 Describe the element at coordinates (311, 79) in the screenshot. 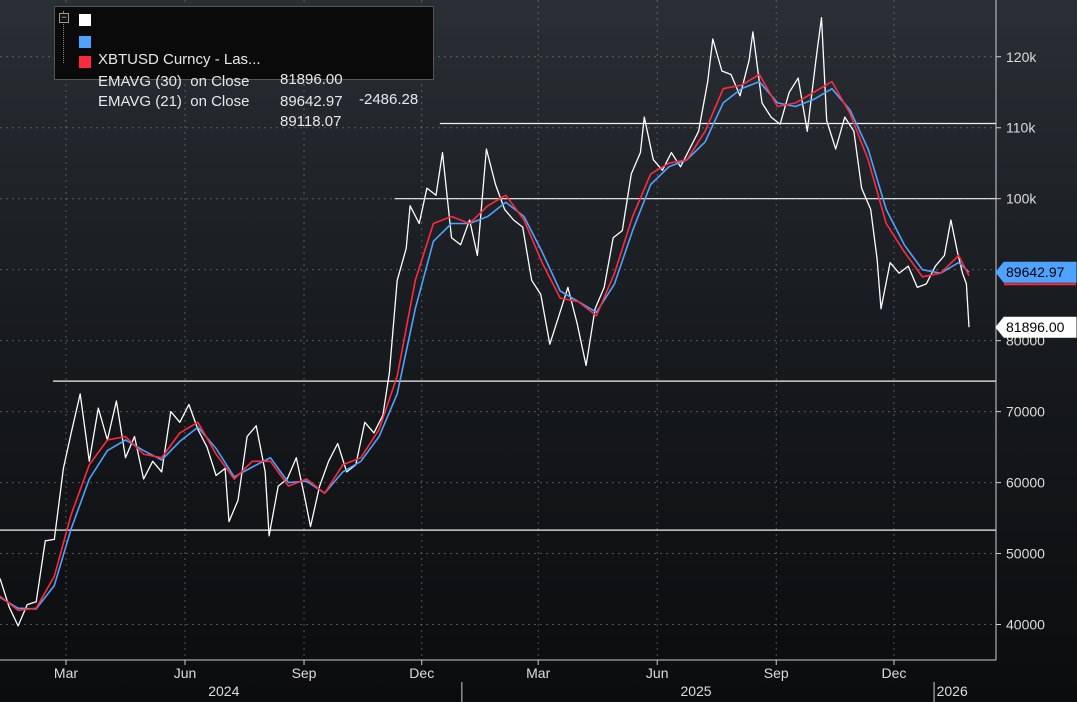

I see `legend-series-value: 81896.00` at that location.